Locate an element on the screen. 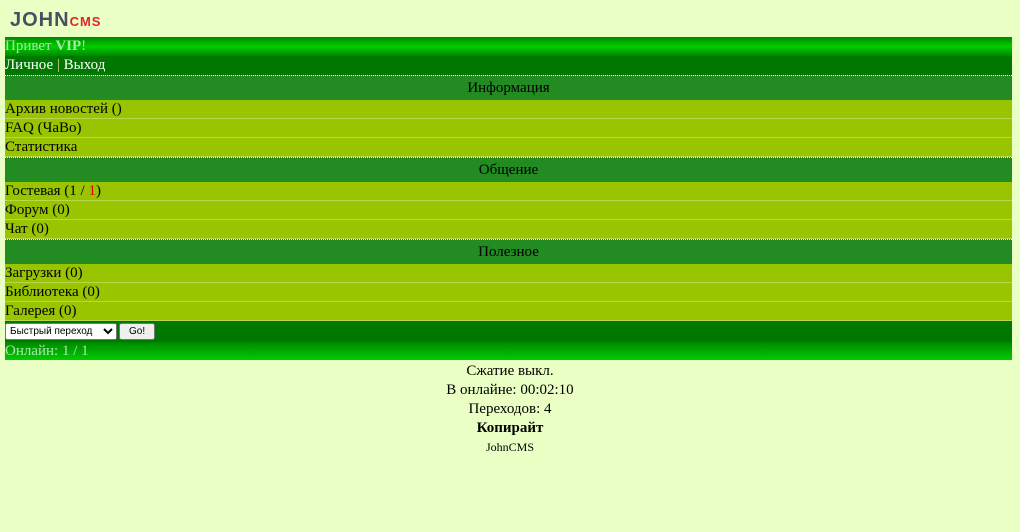  menu-link: Форум (0) is located at coordinates (37, 210).